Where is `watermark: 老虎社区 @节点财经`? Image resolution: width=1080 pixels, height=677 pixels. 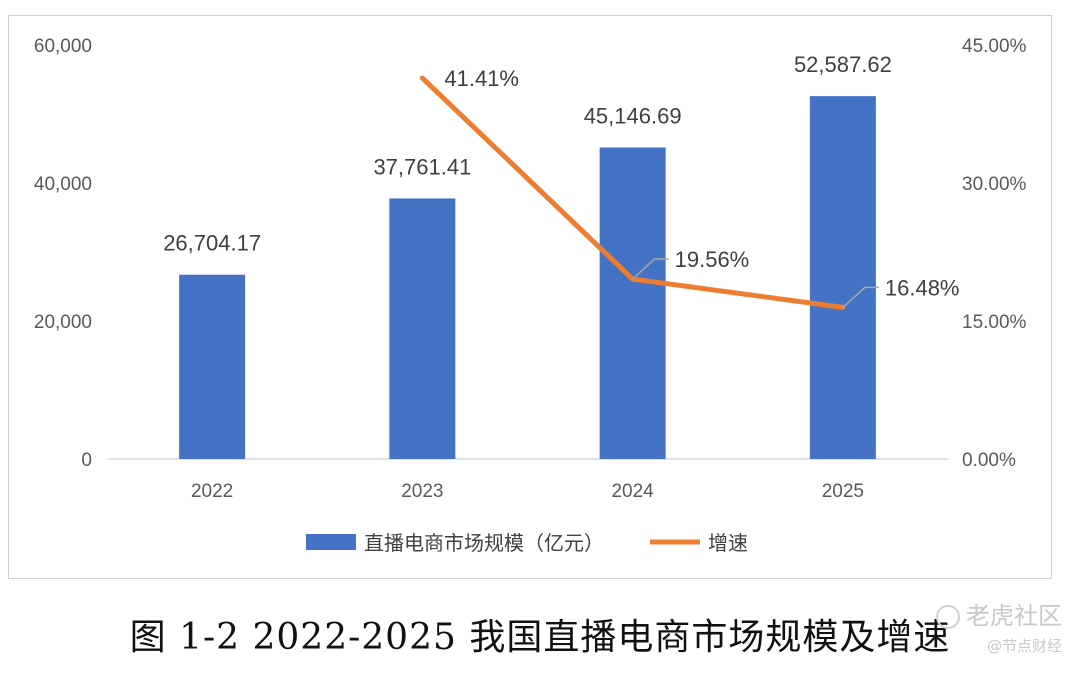
watermark: 老虎社区 @节点财经 is located at coordinates (999, 626).